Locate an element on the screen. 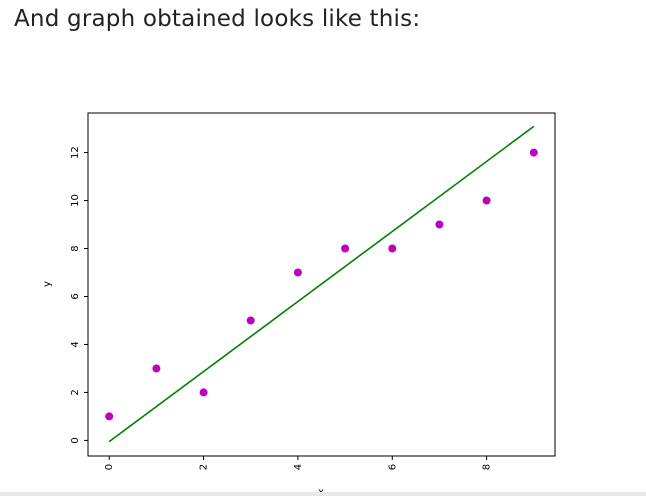 Image resolution: width=646 pixels, height=496 pixels. y-tick-label: 12 is located at coordinates (75, 152).